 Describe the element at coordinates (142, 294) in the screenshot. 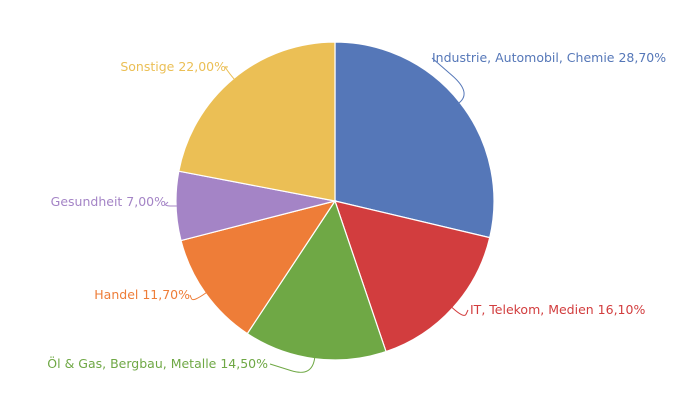

I see `slice-label-4: Handel 11,70%` at that location.